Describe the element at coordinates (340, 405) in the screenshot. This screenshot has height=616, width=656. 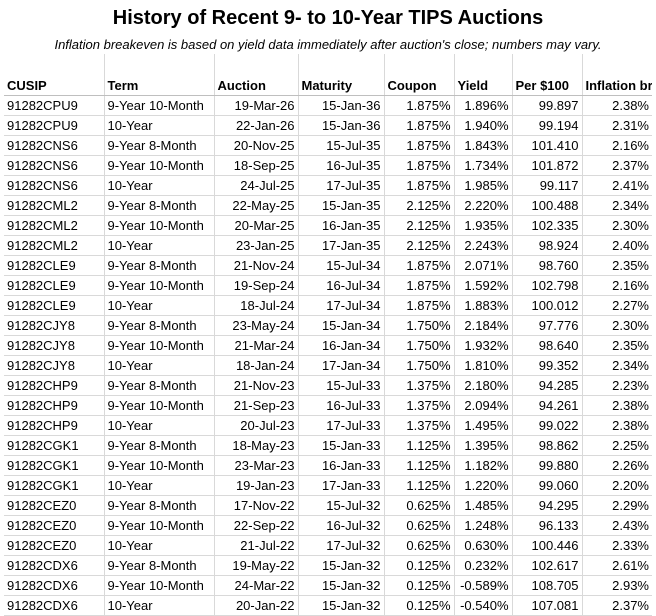
I see `maturity-date-cell: 16-Jul-33` at that location.